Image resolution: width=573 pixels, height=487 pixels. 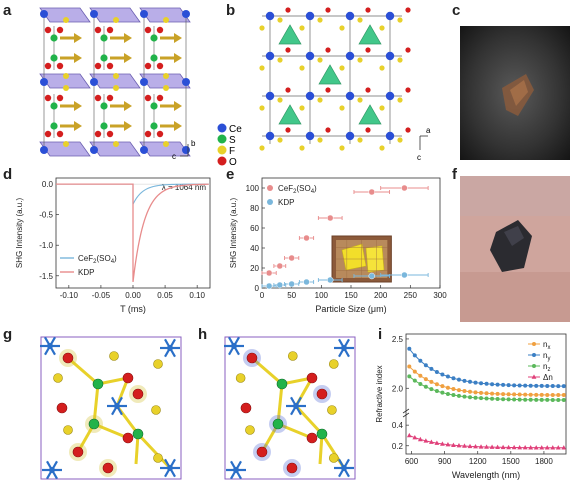 What do you see at coordinates (335, 79) in the screenshot?
I see `framework` at bounding box center [335, 79].